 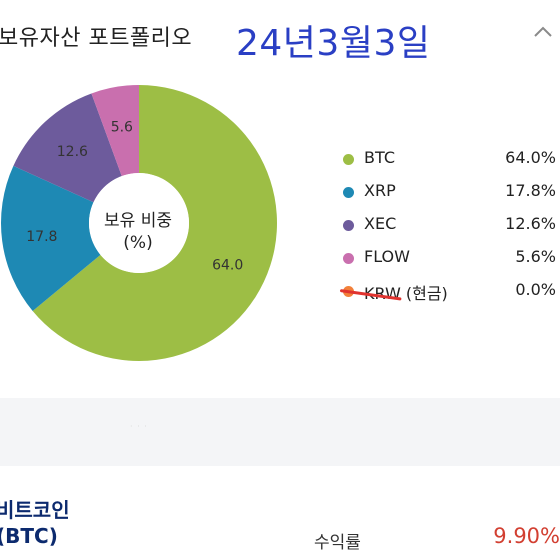 I want to click on legend-percent: 64.0%, so click(x=530, y=157).